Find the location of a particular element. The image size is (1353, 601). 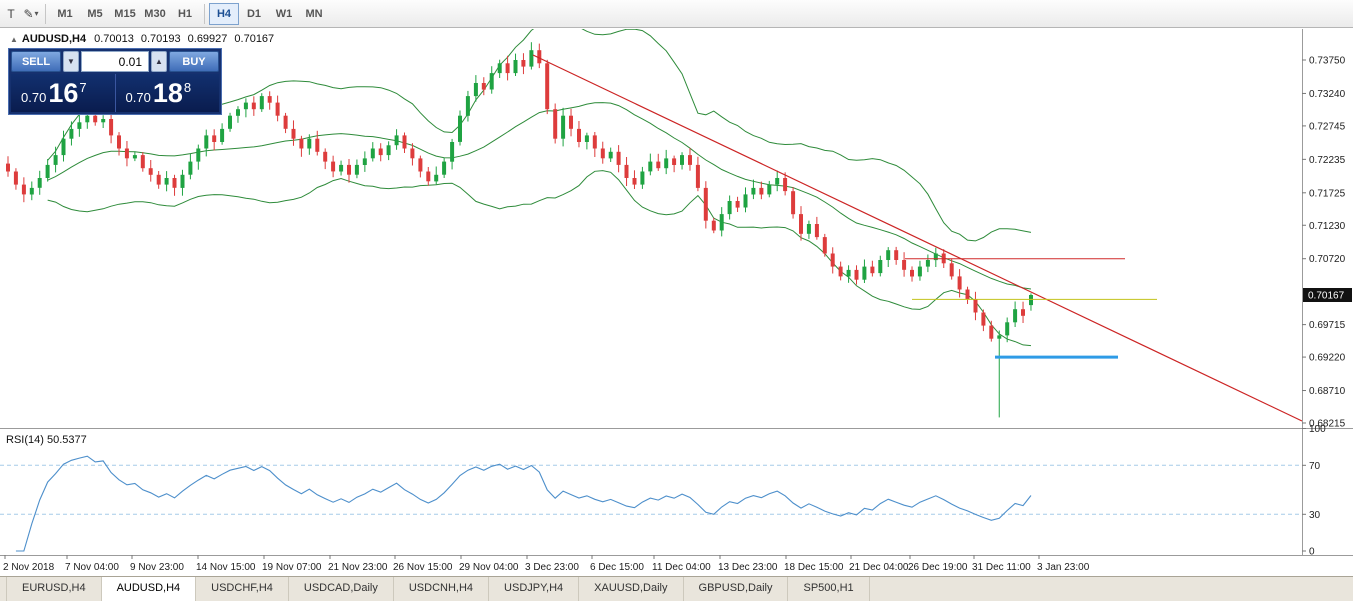

date-axis-label: 2 Nov 2018 is located at coordinates (29, 567).